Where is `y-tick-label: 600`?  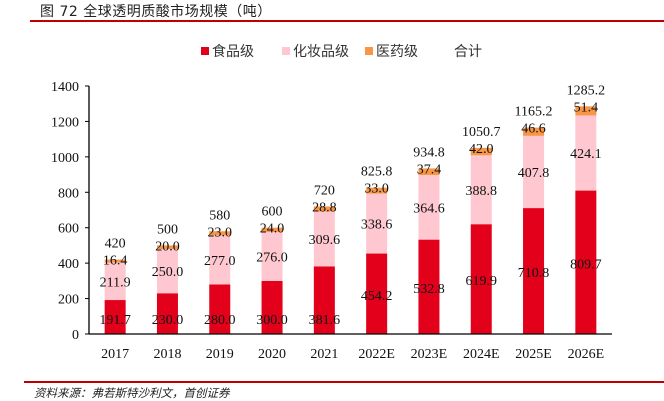 y-tick-label: 600 is located at coordinates (68, 229).